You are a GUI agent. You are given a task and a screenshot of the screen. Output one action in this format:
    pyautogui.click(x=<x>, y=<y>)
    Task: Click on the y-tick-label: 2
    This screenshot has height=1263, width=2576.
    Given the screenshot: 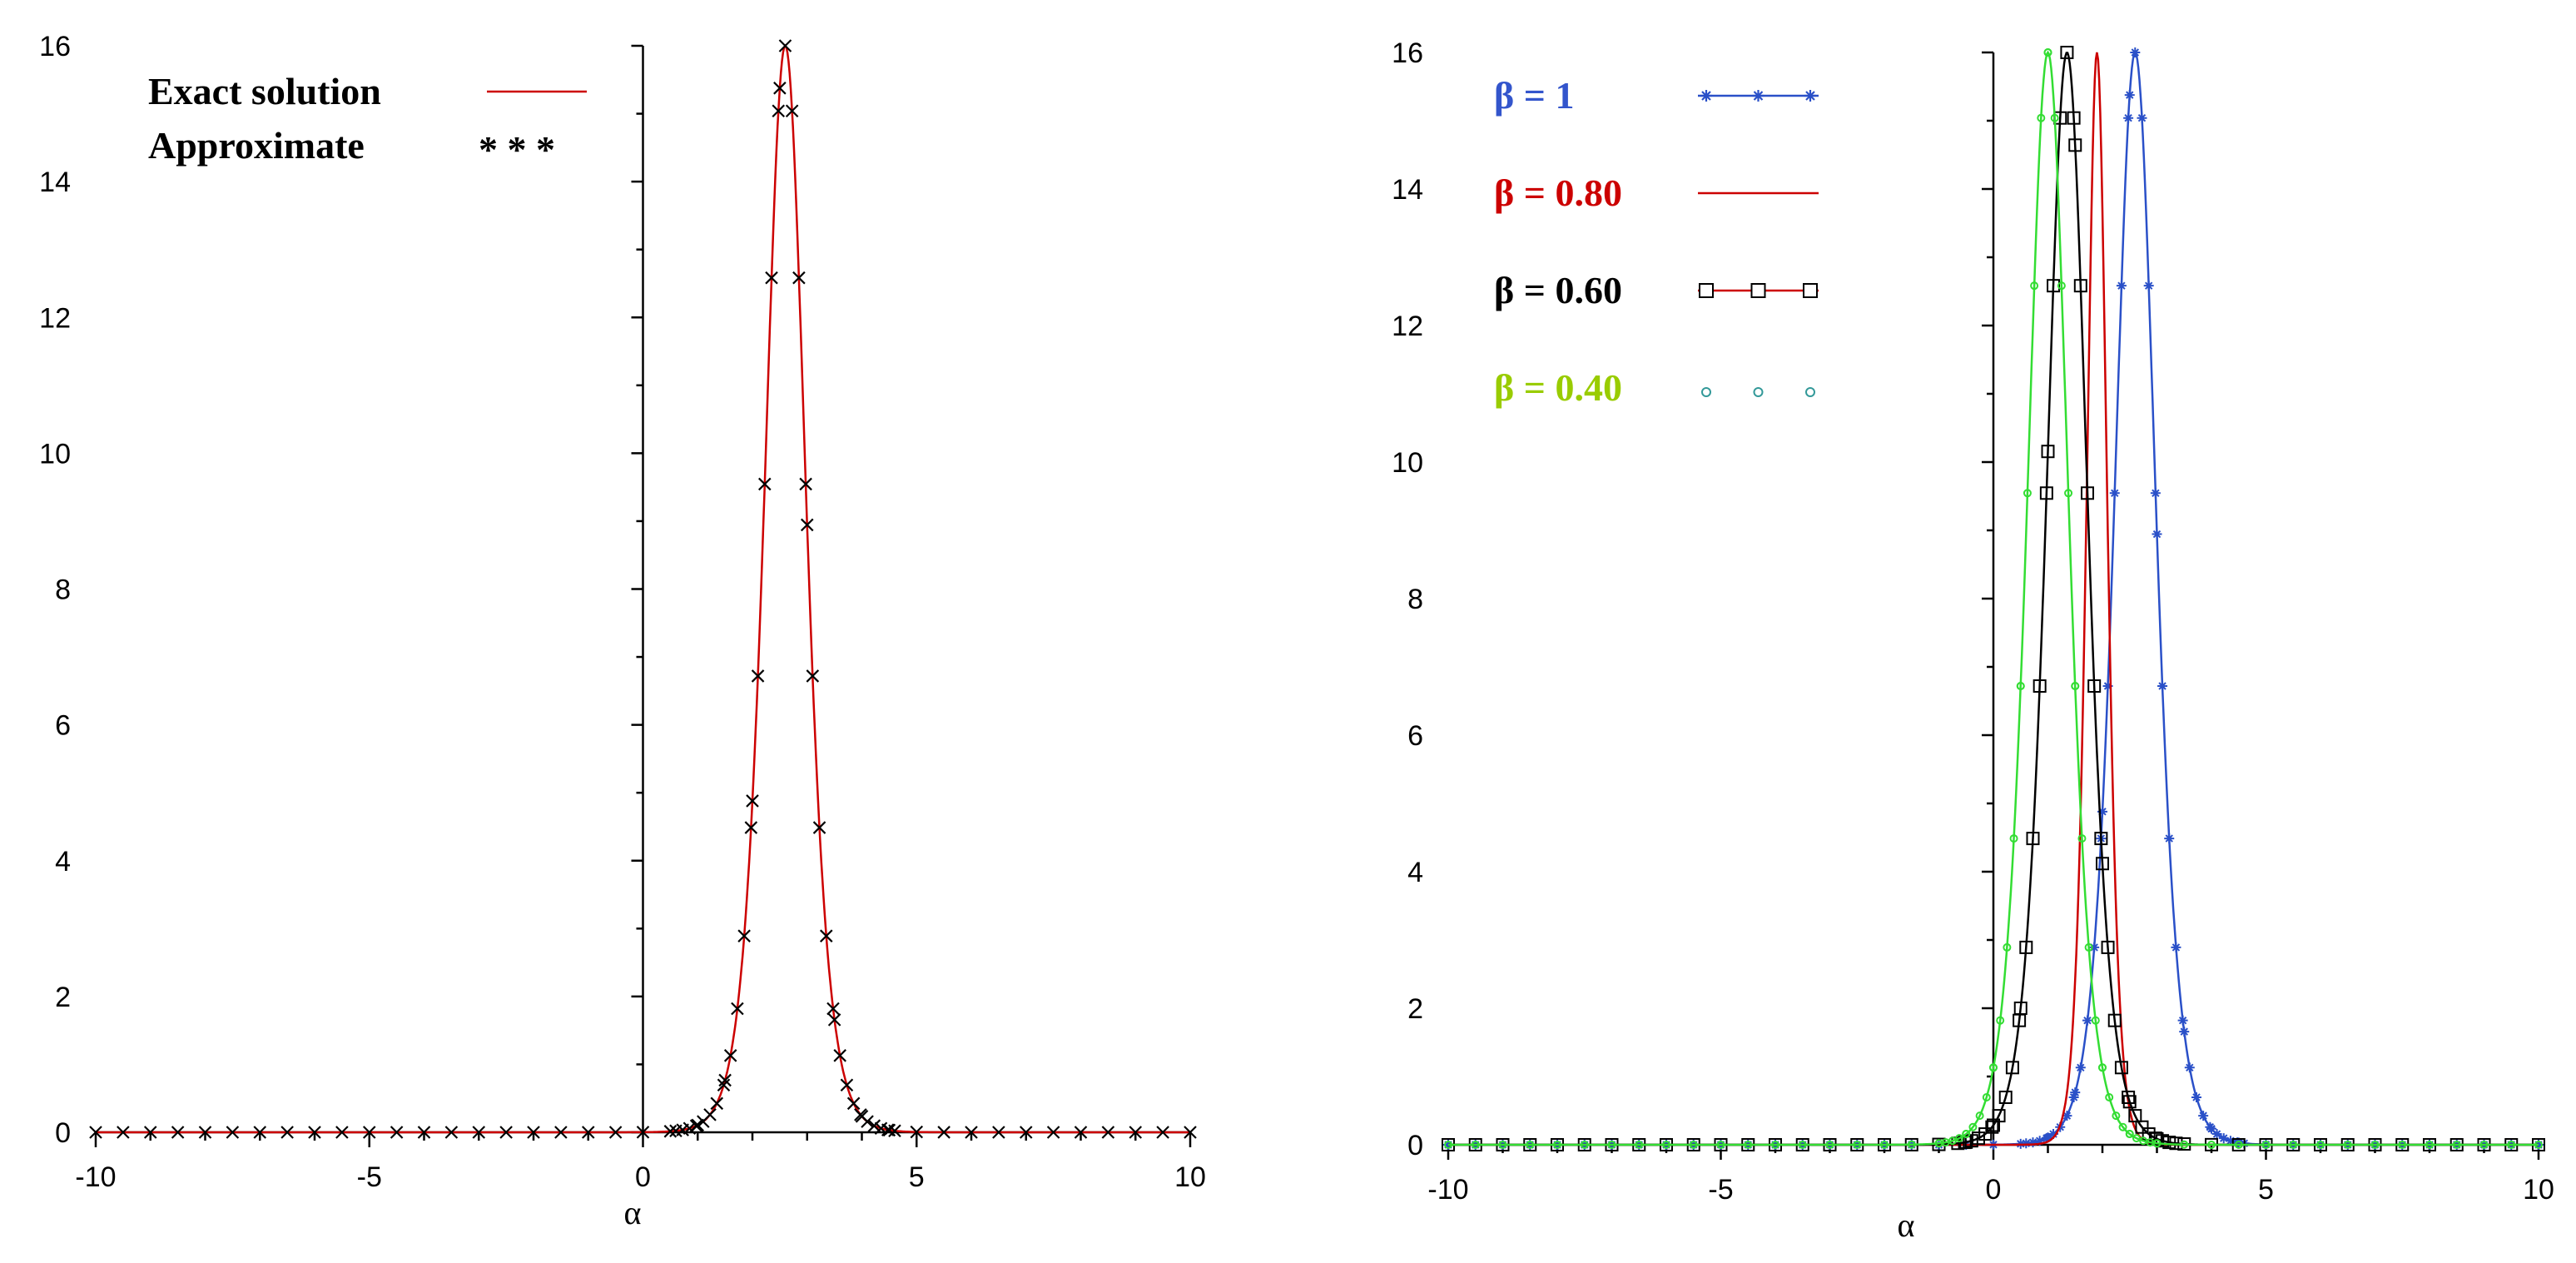 What is the action you would take?
    pyautogui.click(x=1415, y=1009)
    